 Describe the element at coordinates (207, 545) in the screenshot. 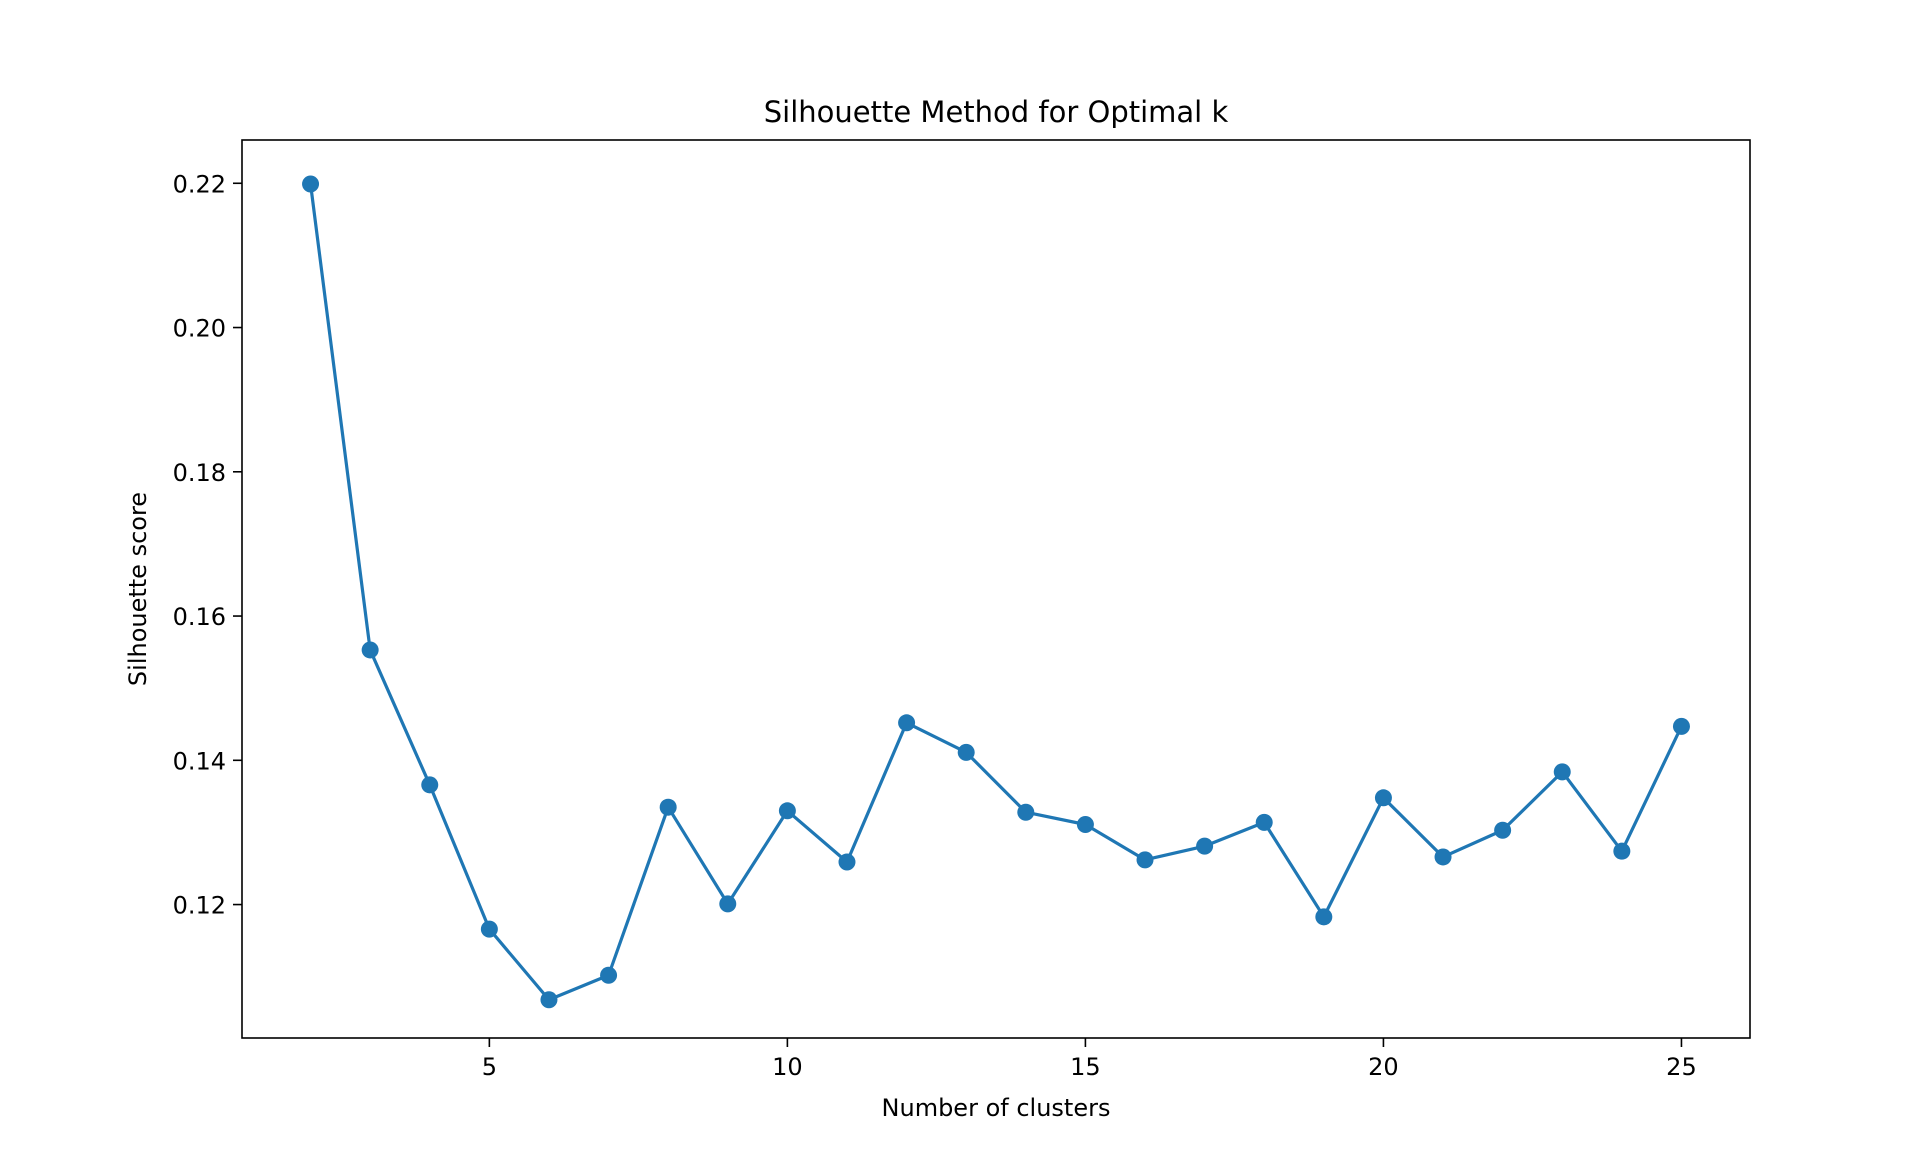

I see `y-axis-ticks: 0.12 0.14 0.16 0.18 0.20 0.22` at that location.